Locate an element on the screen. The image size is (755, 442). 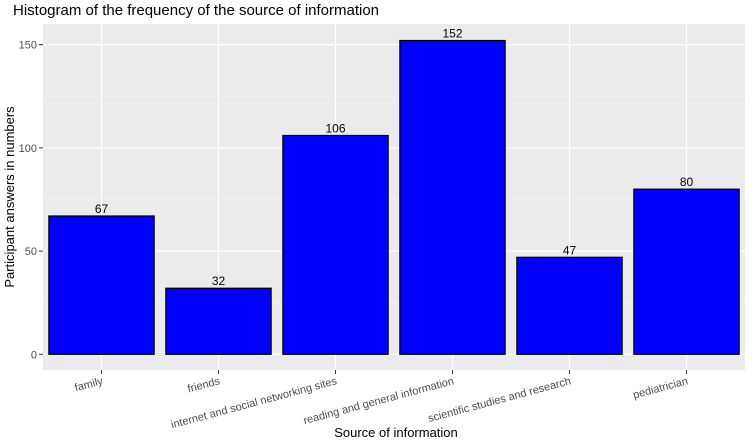
bar-scientific-studies-and-research is located at coordinates (569, 305).